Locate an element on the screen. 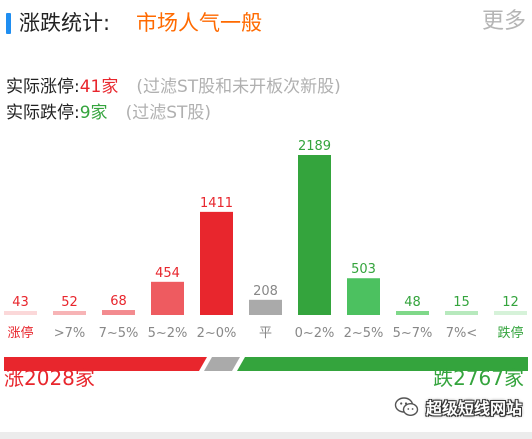 The height and width of the screenshot is (439, 532). ratio-bar-flat is located at coordinates (222, 364).